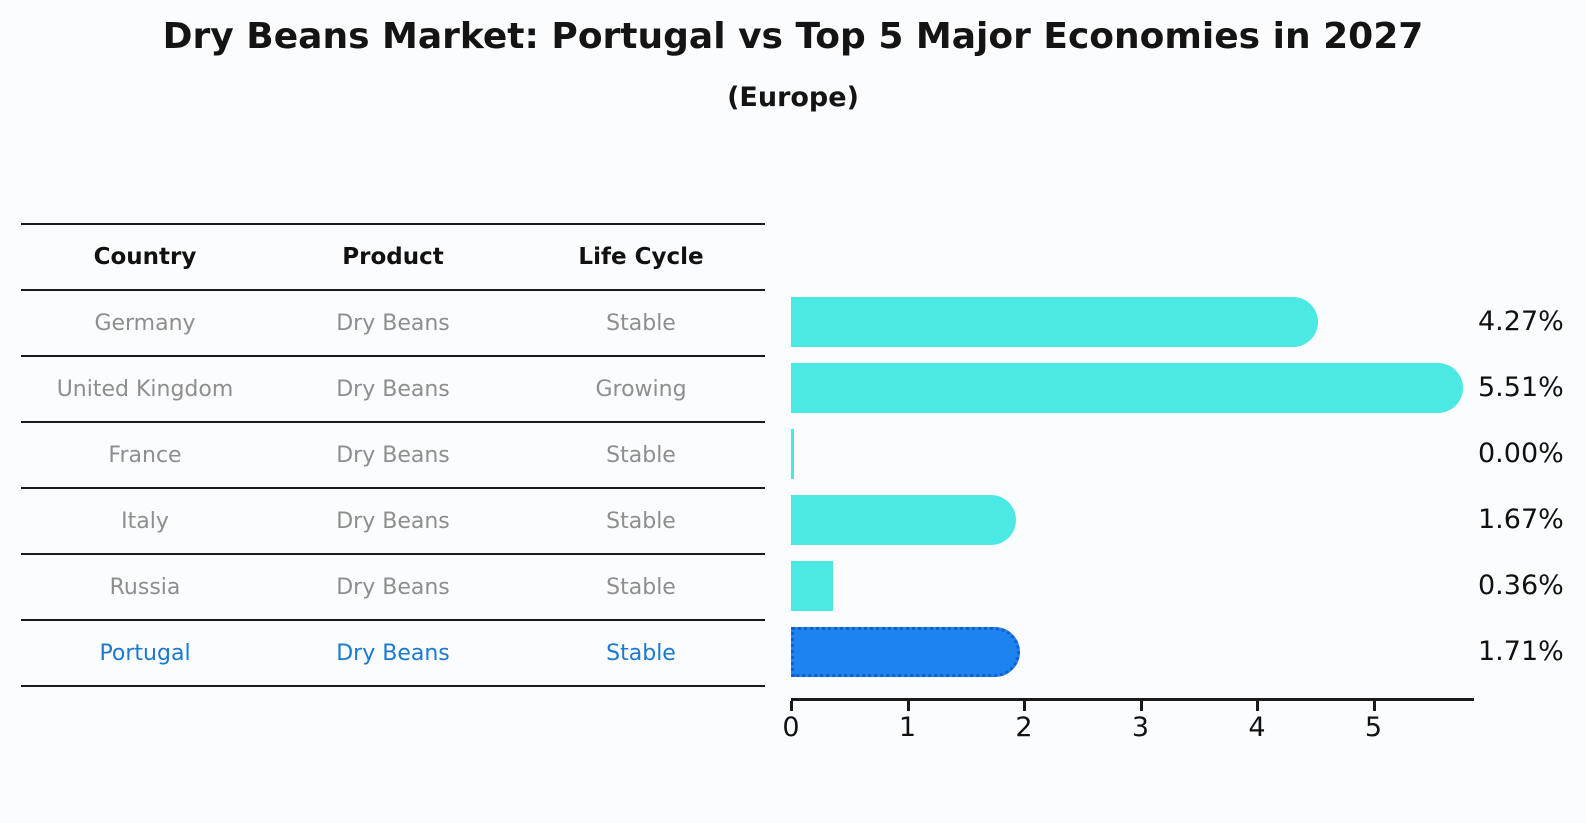 This screenshot has height=823, width=1586. Describe the element at coordinates (791, 727) in the screenshot. I see `x-tick-label-0: 0` at that location.